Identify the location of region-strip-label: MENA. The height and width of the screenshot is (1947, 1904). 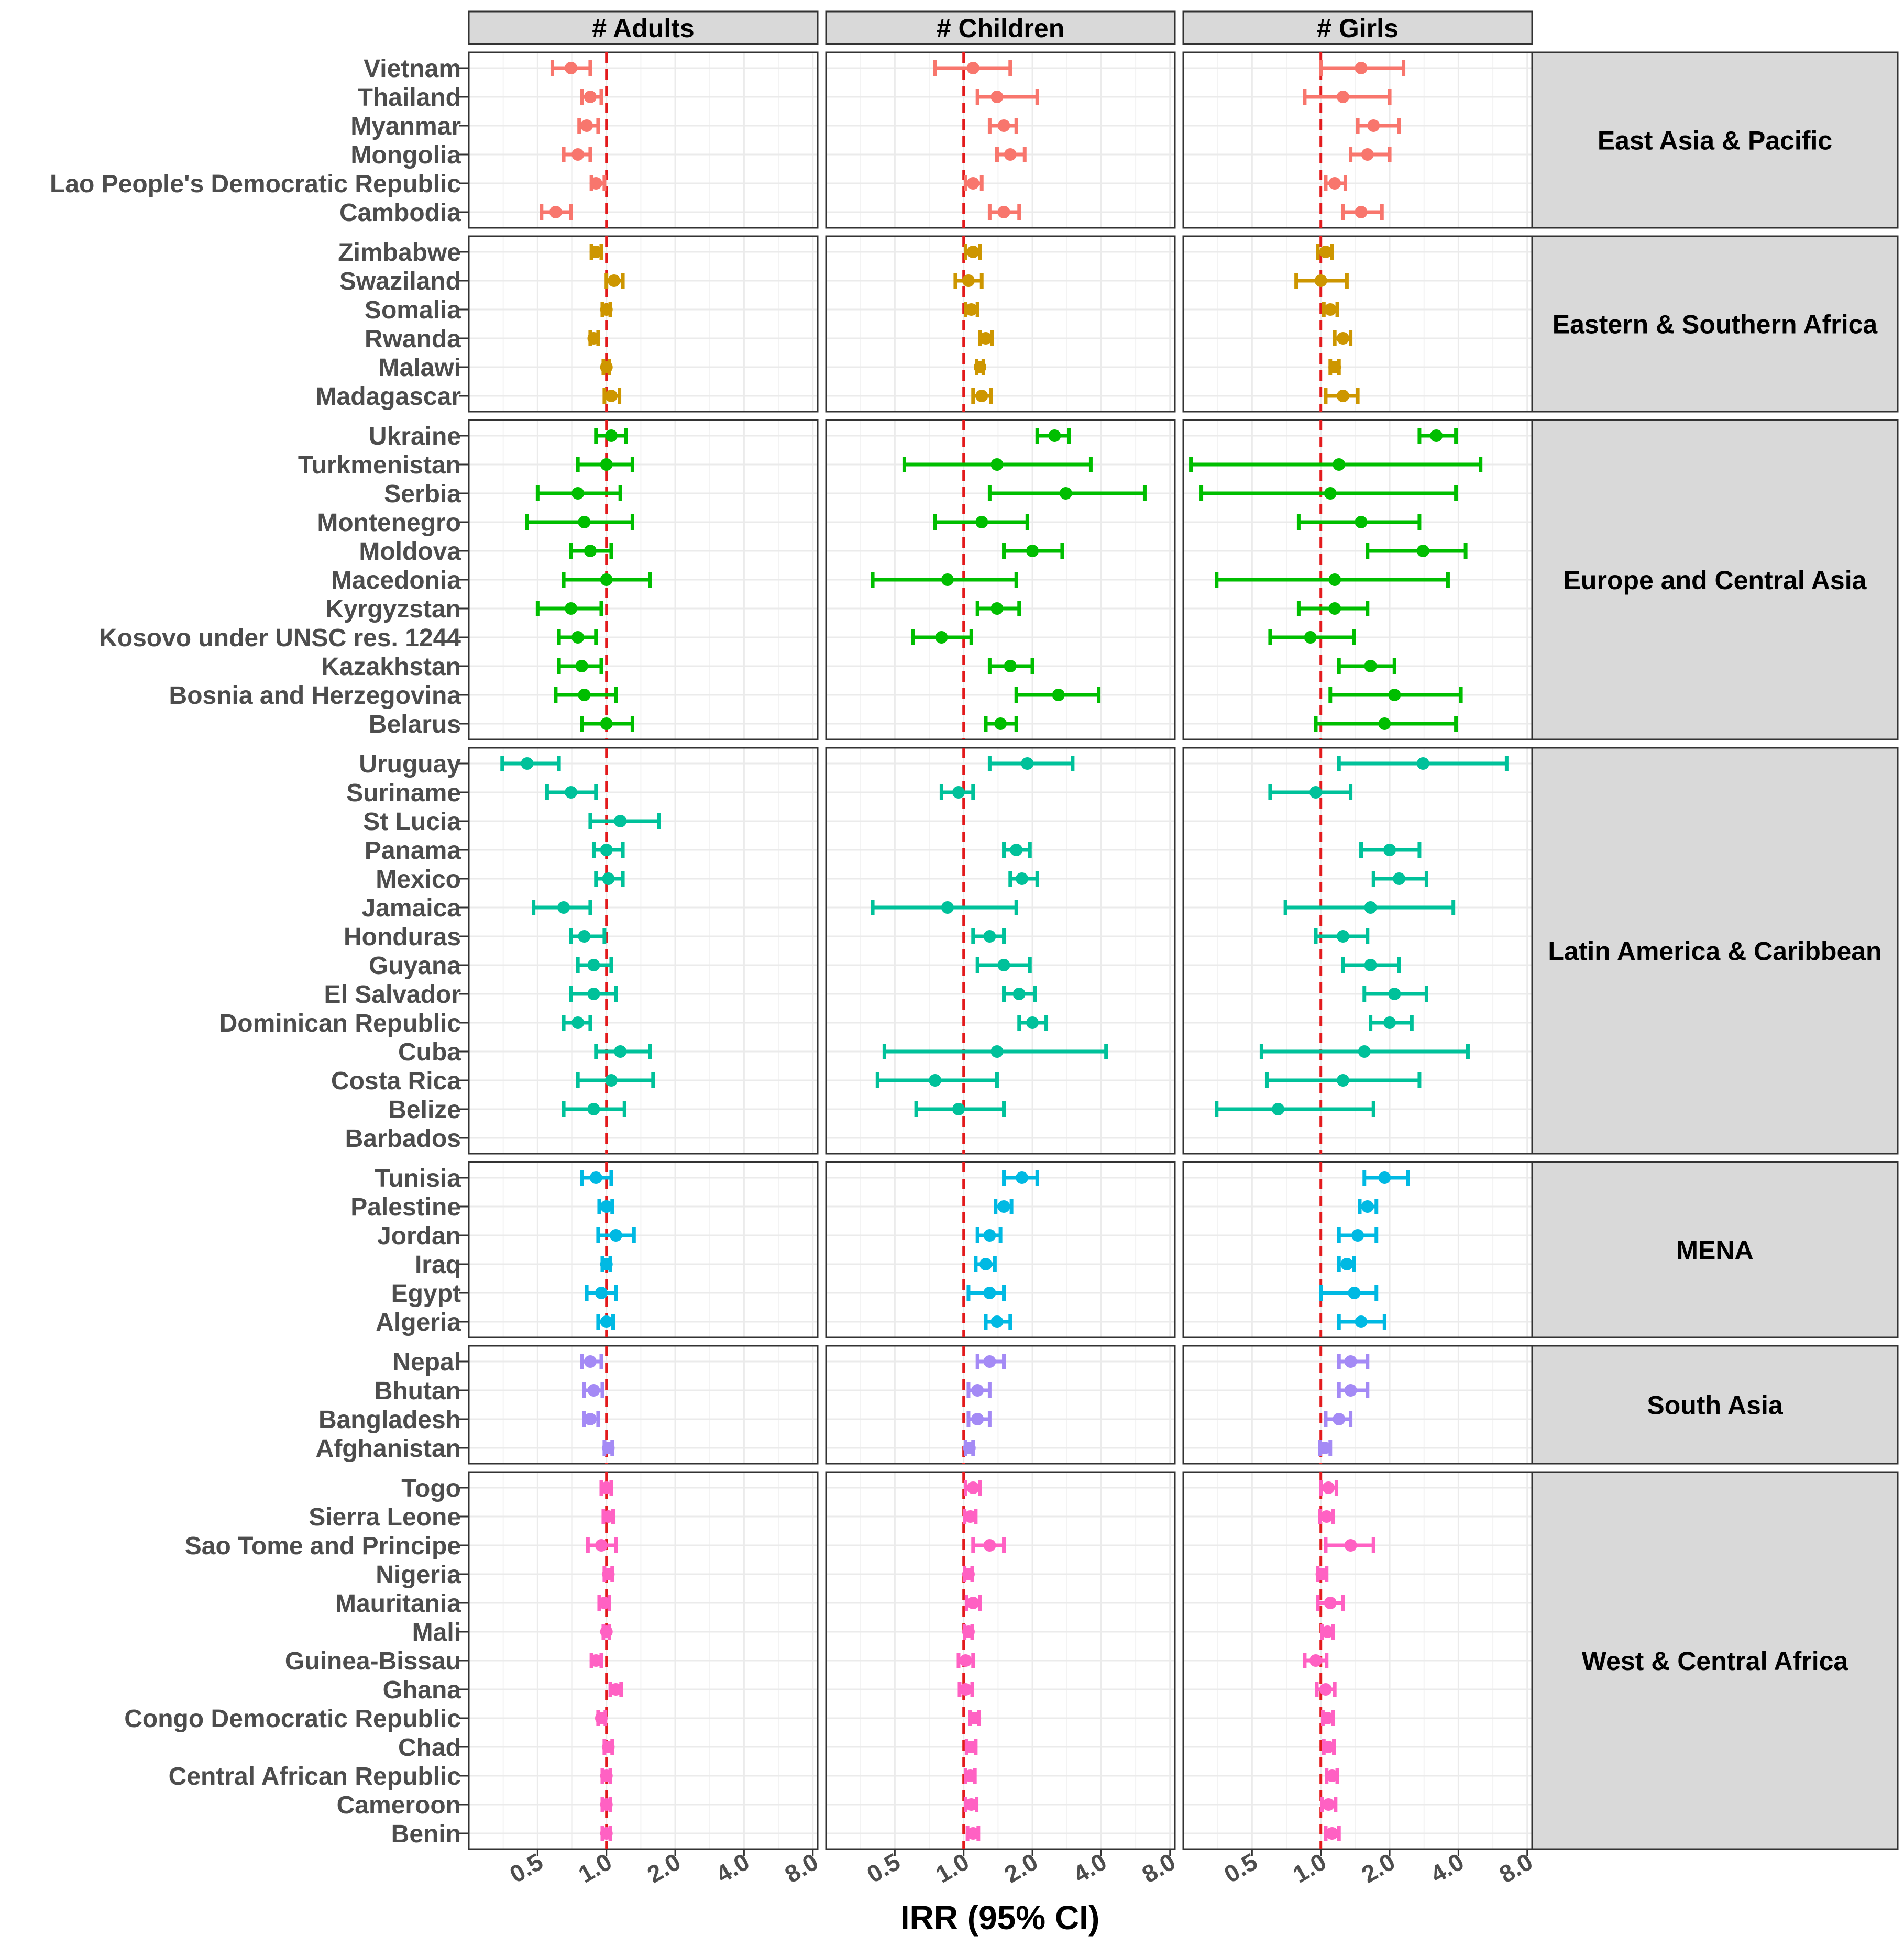
(1714, 1250).